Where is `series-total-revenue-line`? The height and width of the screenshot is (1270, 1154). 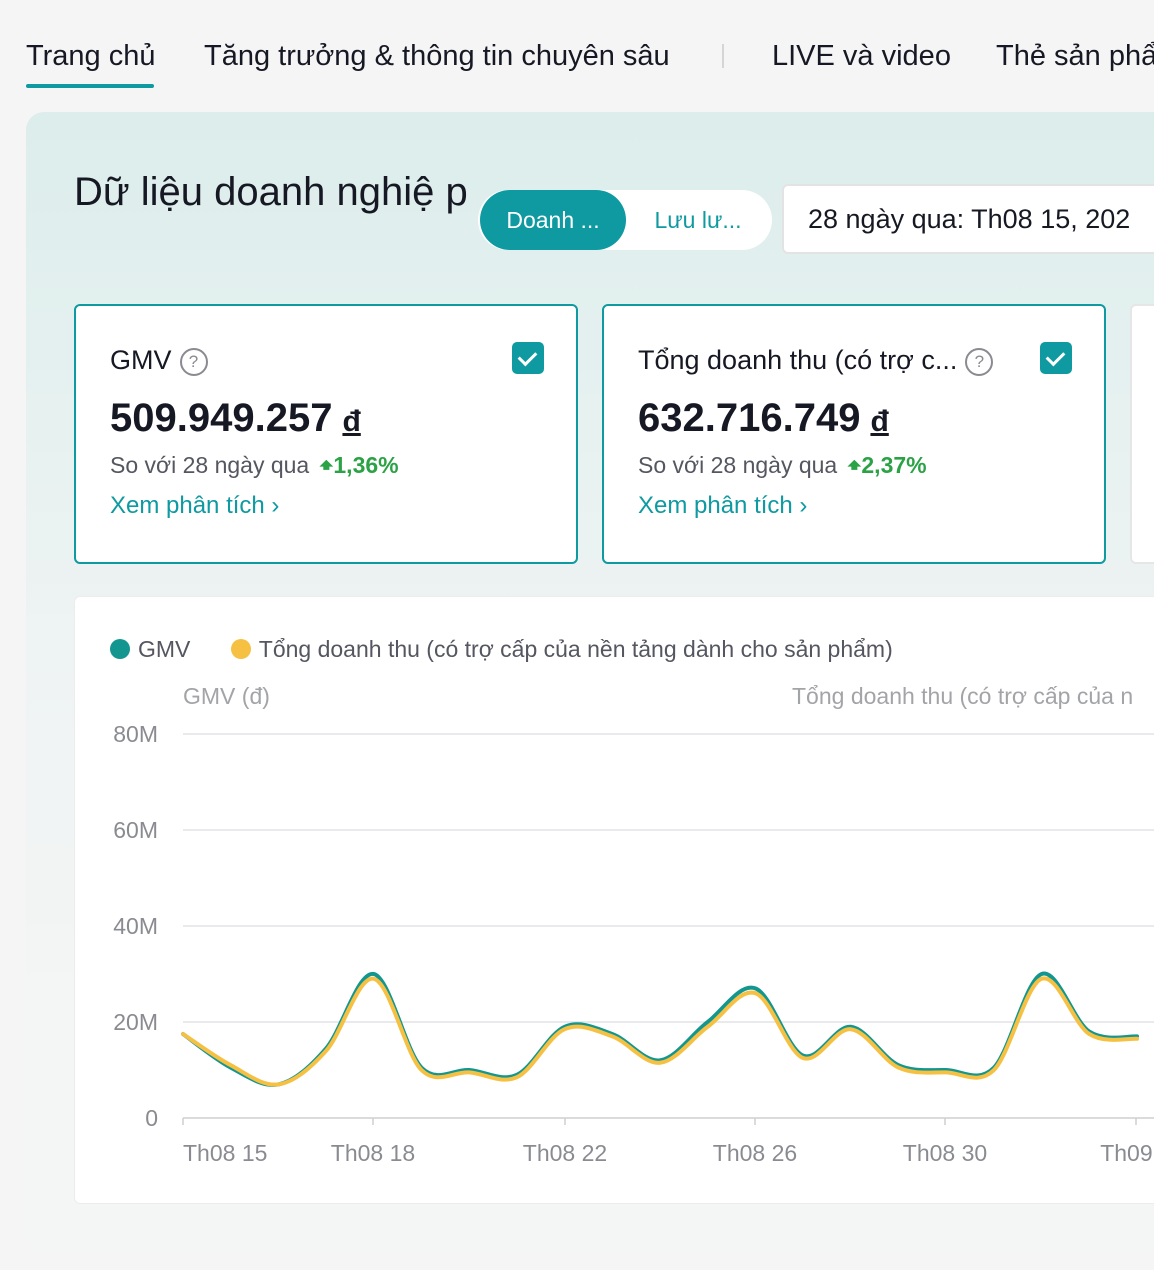 series-total-revenue-line is located at coordinates (660, 1031).